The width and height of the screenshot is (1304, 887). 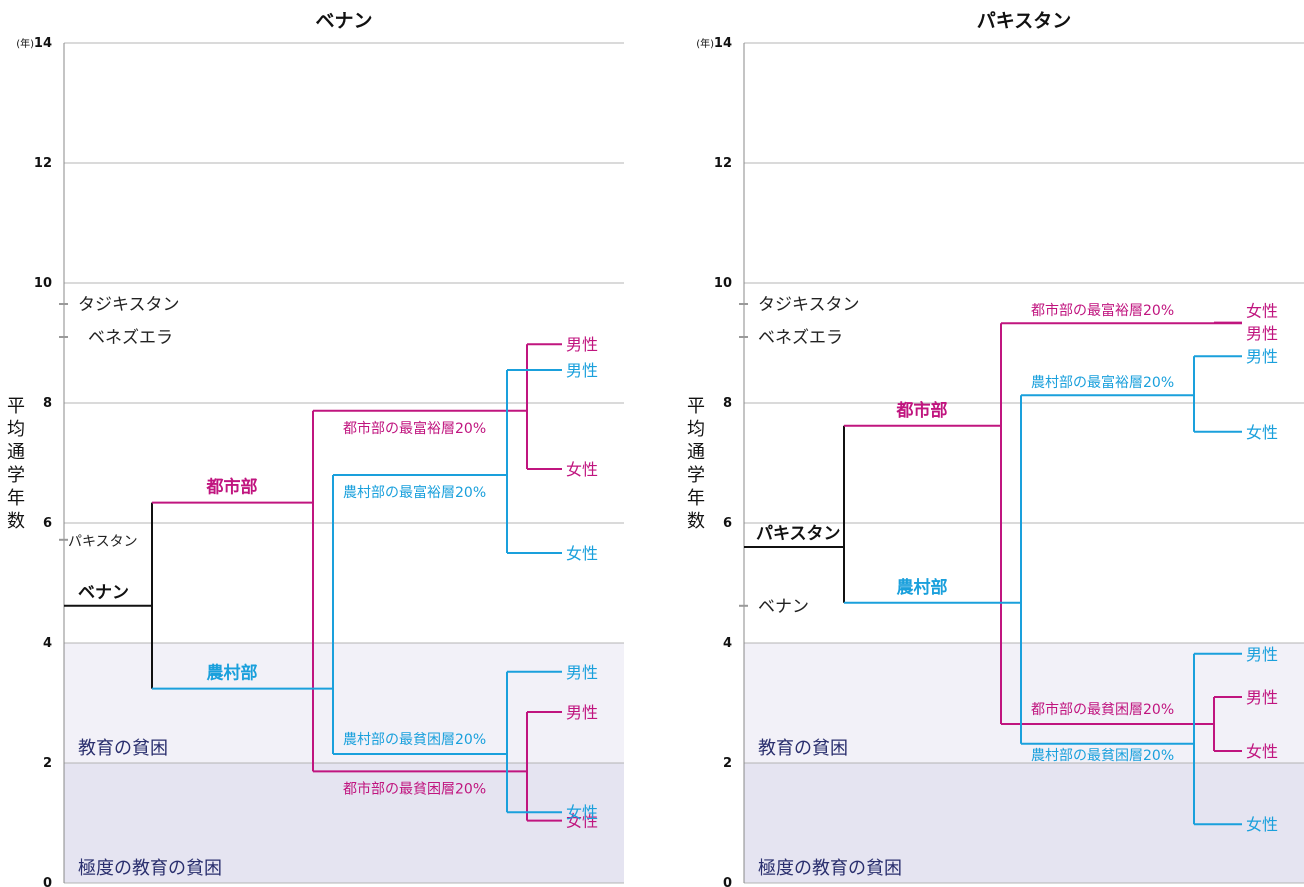 What do you see at coordinates (103, 542) in the screenshot?
I see `reference-label: パキスタン` at bounding box center [103, 542].